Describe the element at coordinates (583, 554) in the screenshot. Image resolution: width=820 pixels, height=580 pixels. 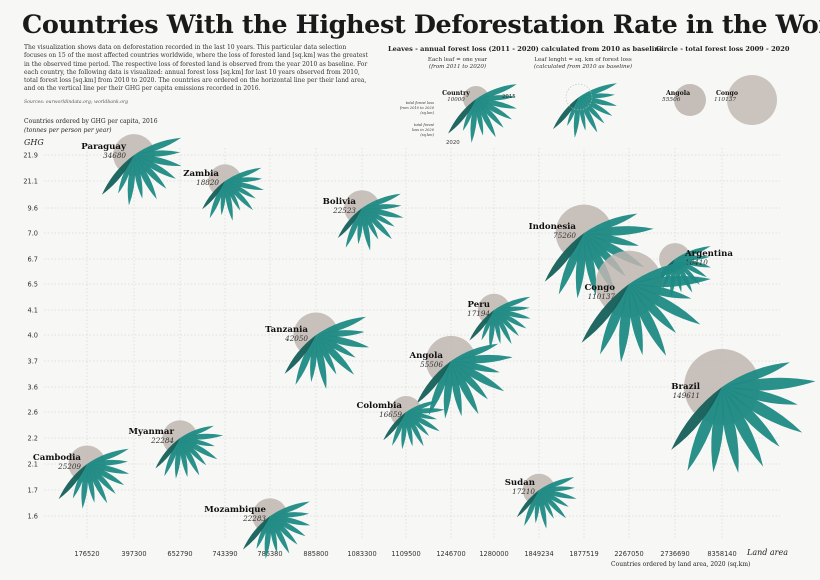
I see `x-tick-label: 1877519` at that location.